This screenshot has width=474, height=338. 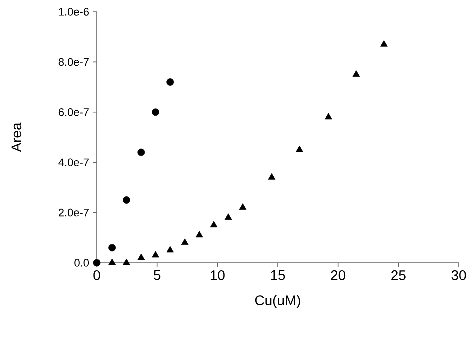 What do you see at coordinates (73, 212) in the screenshot?
I see `y-tick-label: 2.0e-7` at bounding box center [73, 212].